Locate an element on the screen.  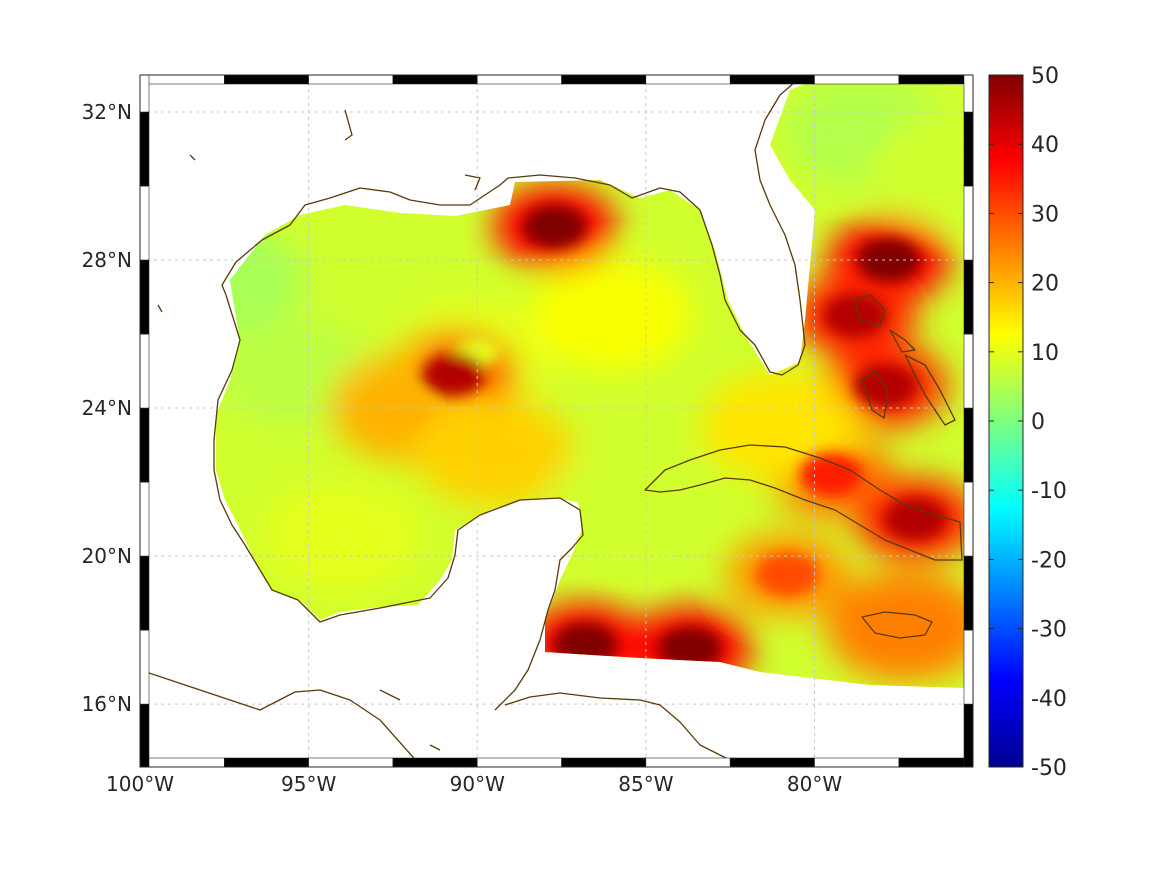
latitude-tick-label: 20°N is located at coordinates (107, 556).